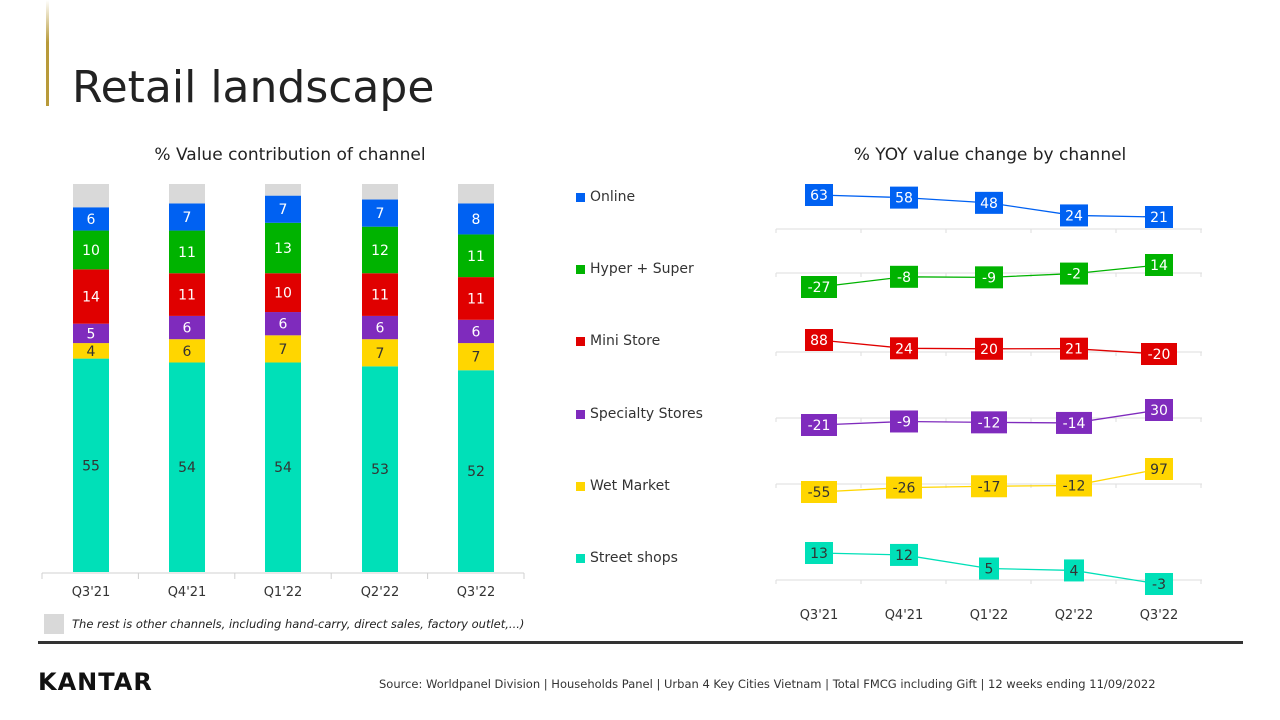  What do you see at coordinates (253, 87) in the screenshot?
I see `page-title: Retail landscape` at bounding box center [253, 87].